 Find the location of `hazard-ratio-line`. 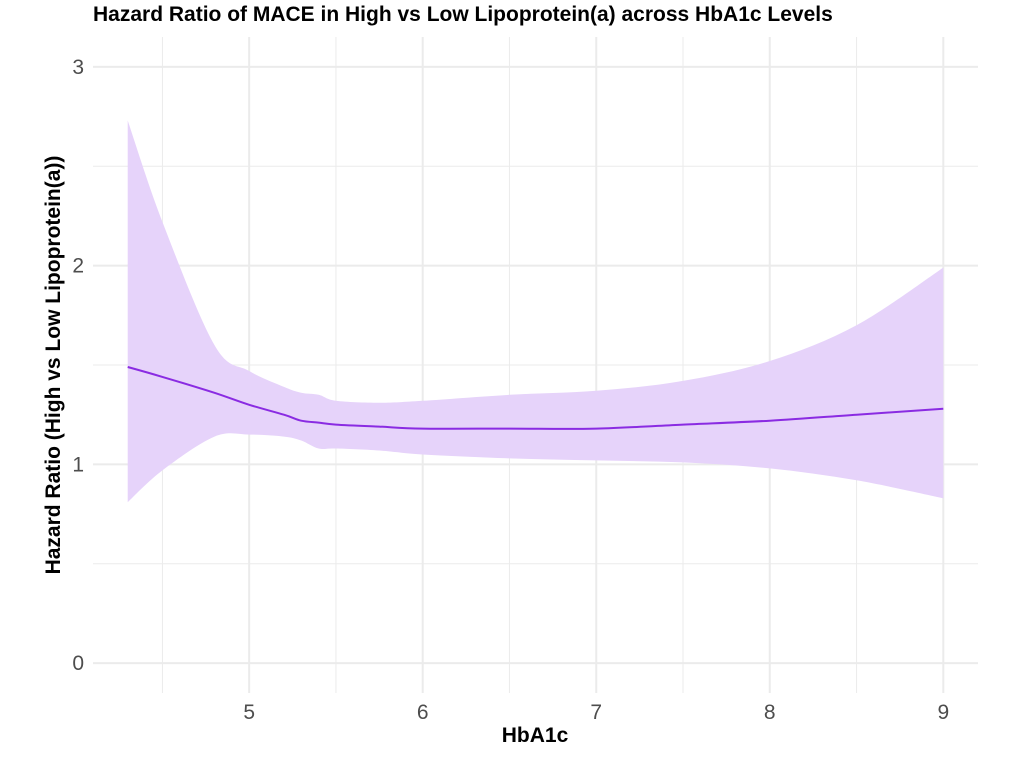

hazard-ratio-line is located at coordinates (535, 398).